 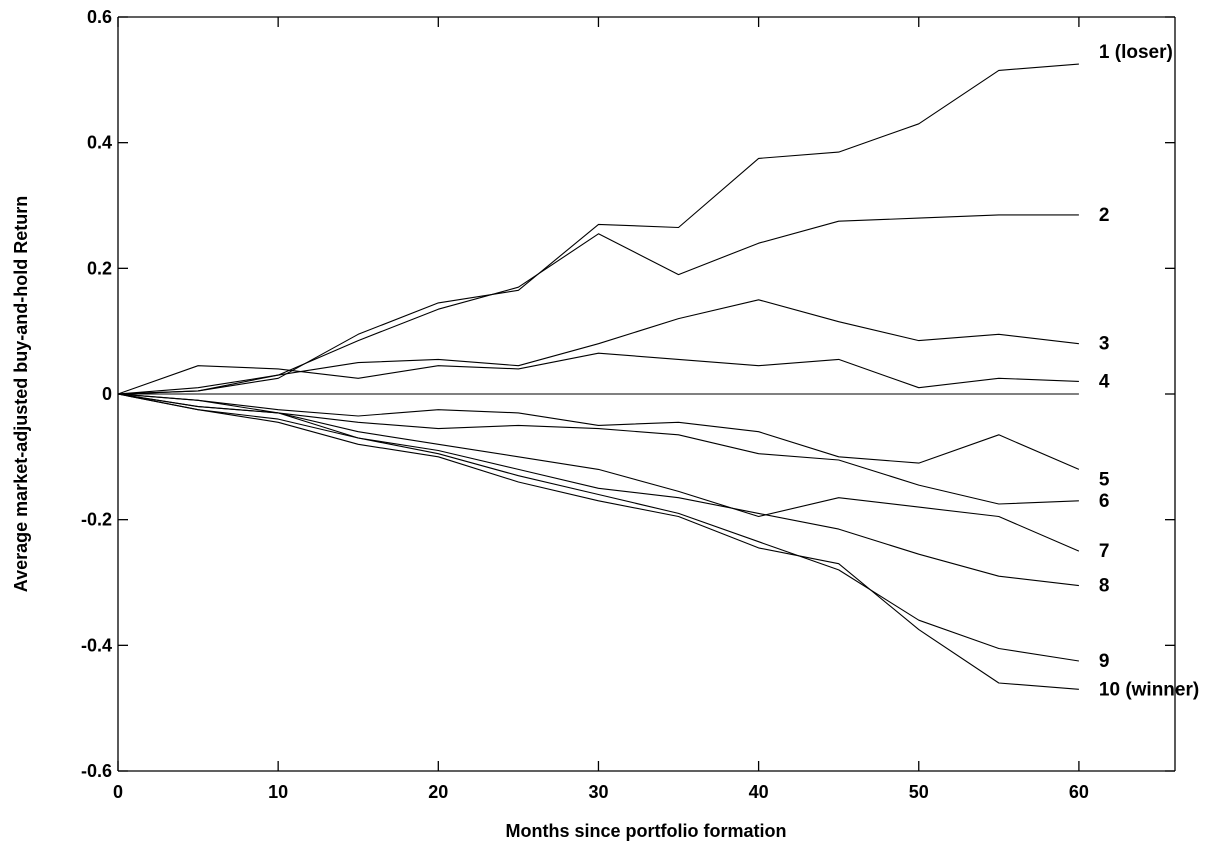 I want to click on x-tick-label: 50, so click(x=919, y=792).